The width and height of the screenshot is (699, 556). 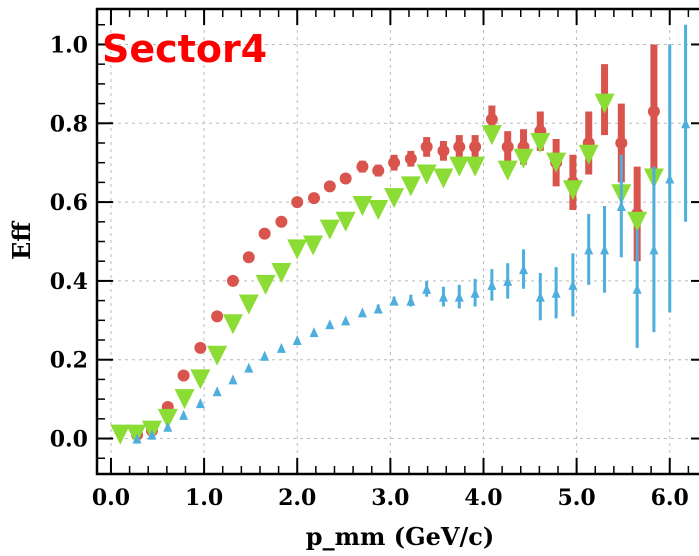 I want to click on chart-title: Sector4, so click(x=184, y=49).